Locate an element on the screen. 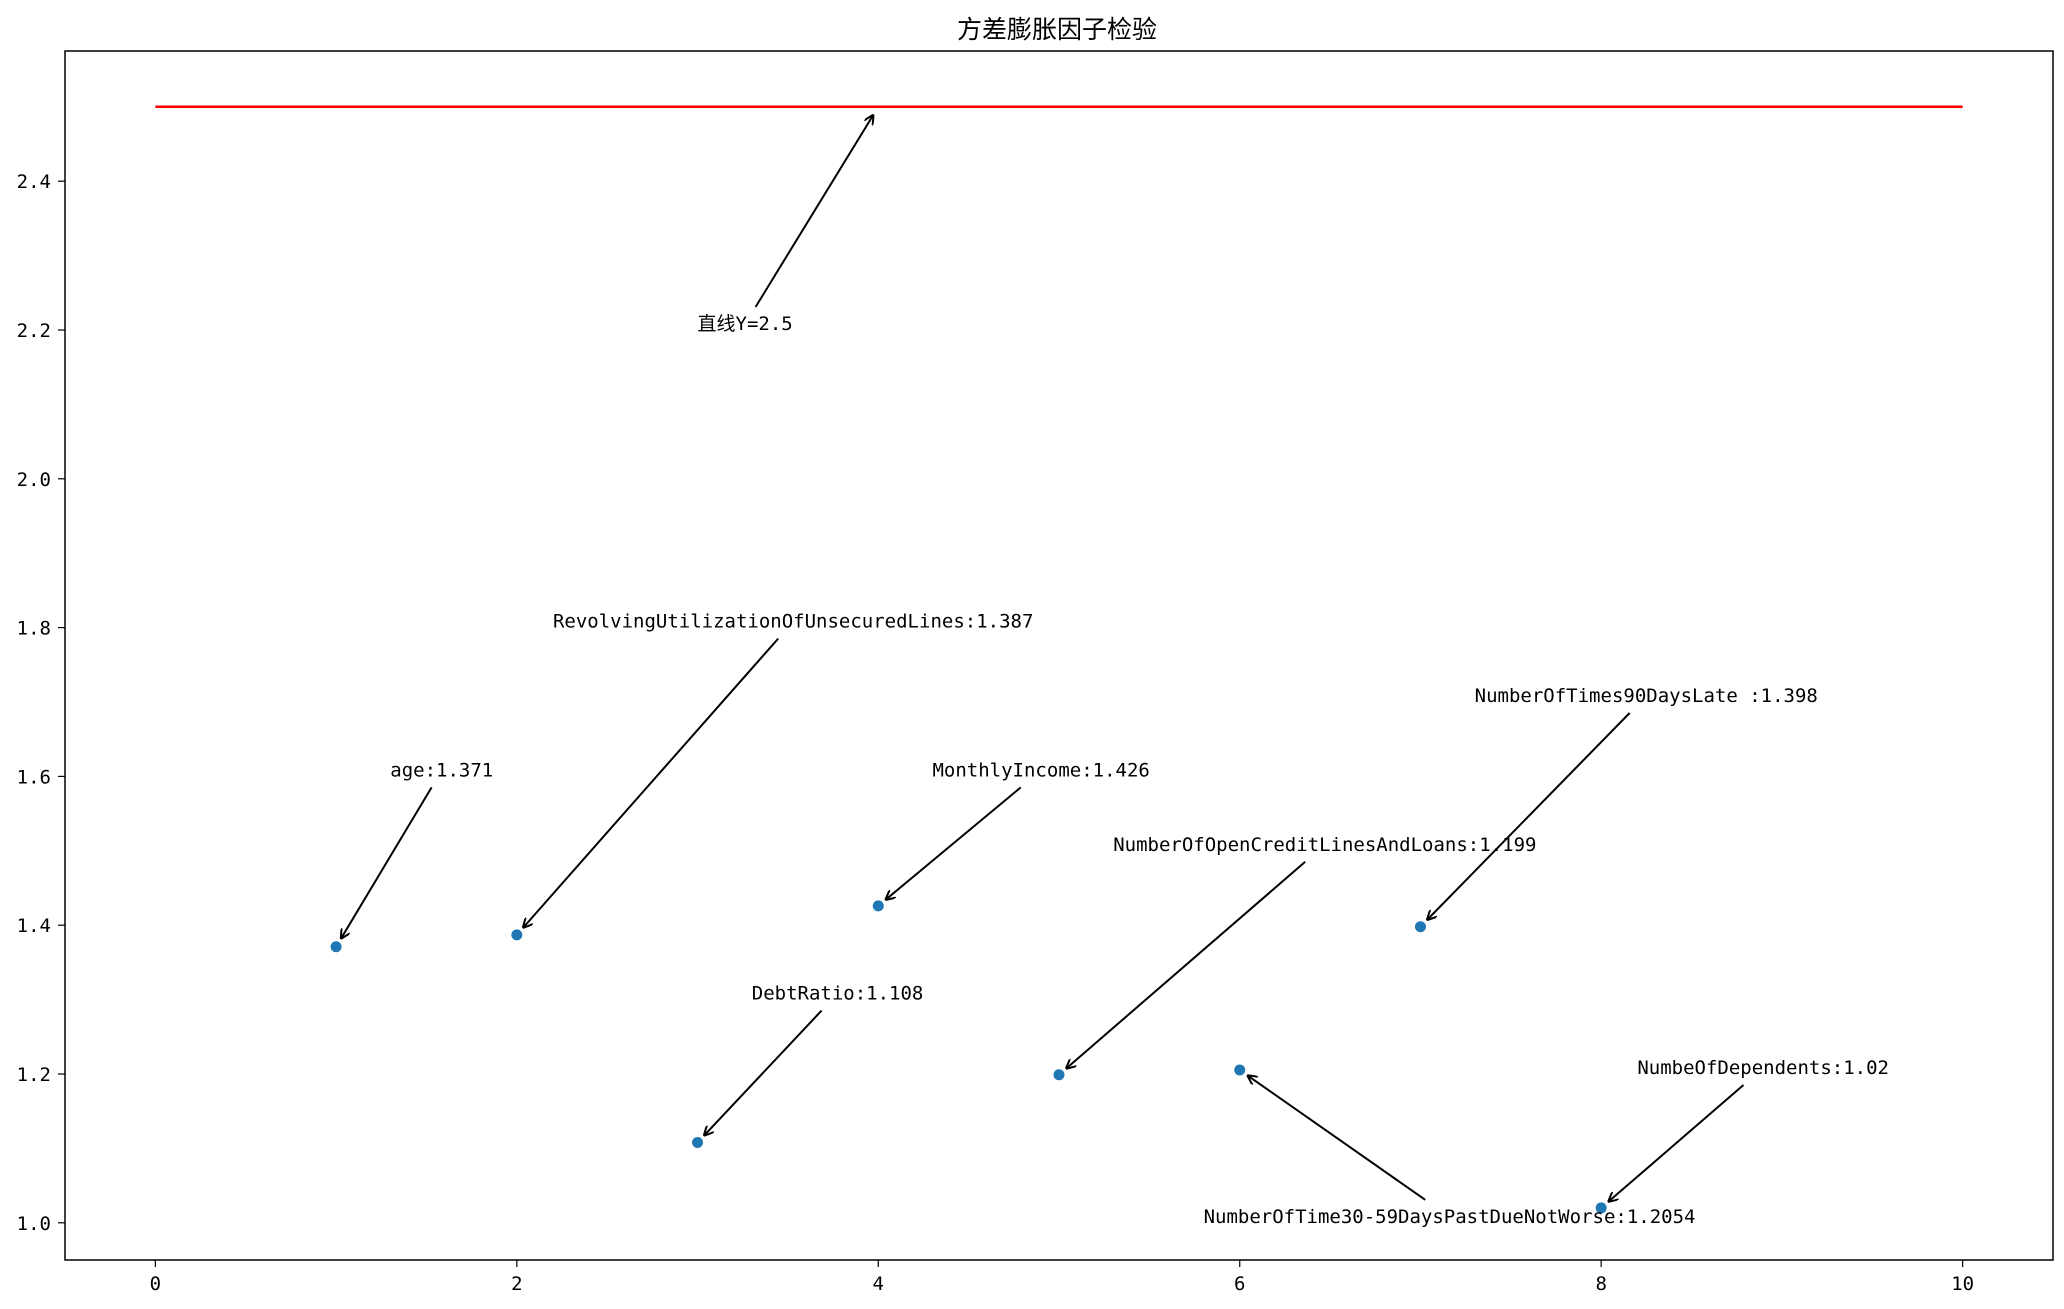 The height and width of the screenshot is (1309, 2064). y-tick-label: 2.2 is located at coordinates (34, 331).